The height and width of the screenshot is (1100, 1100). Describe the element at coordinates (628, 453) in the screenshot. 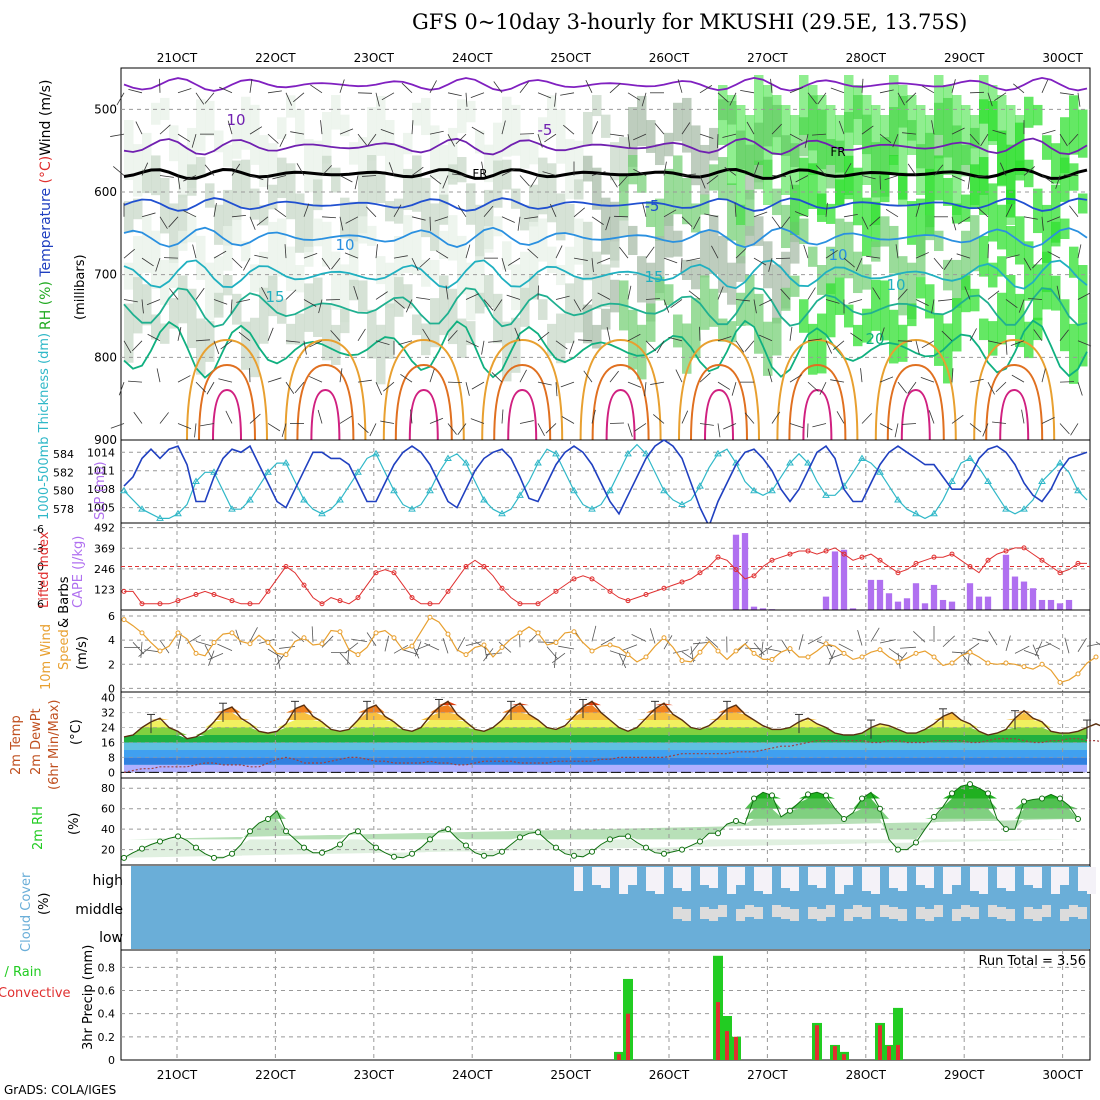

I see `thickness-point` at that location.